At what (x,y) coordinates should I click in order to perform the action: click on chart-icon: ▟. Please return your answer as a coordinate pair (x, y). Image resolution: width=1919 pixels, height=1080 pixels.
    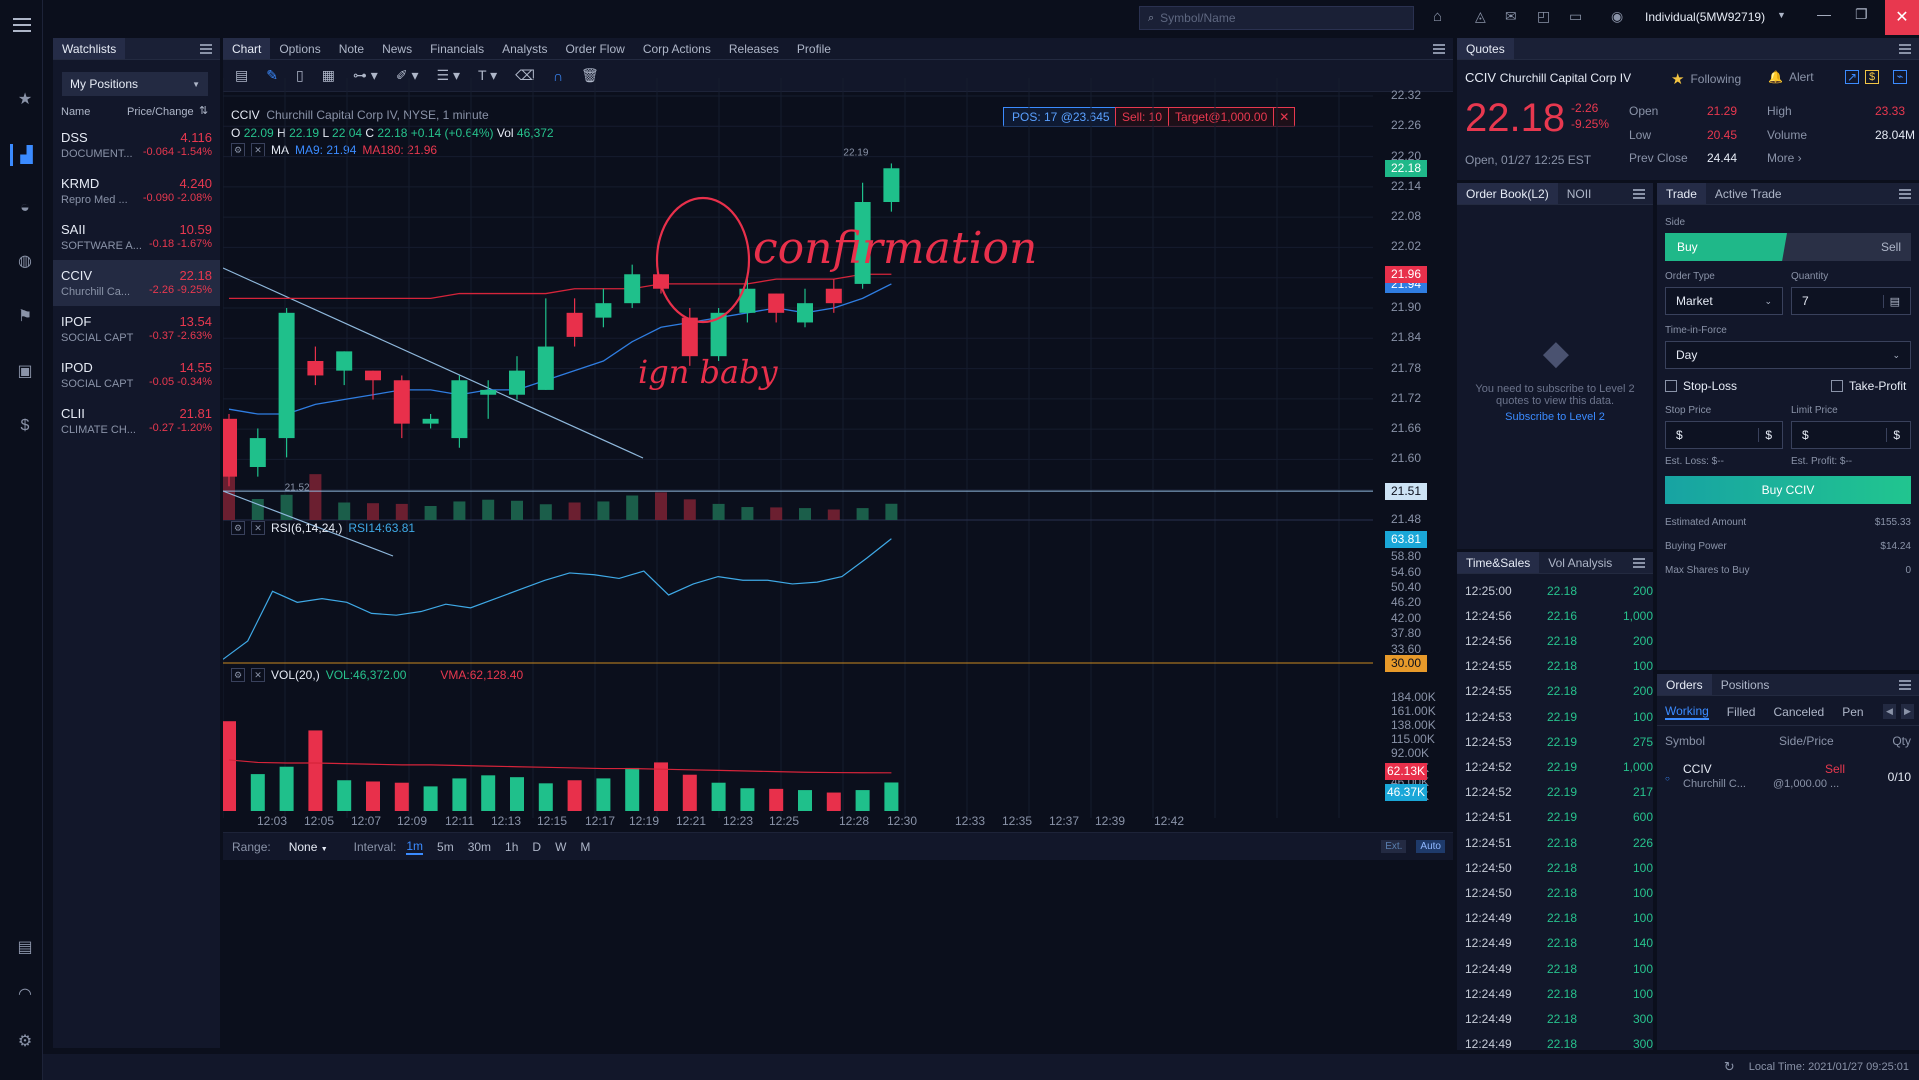
    Looking at the image, I should click on (25, 155).